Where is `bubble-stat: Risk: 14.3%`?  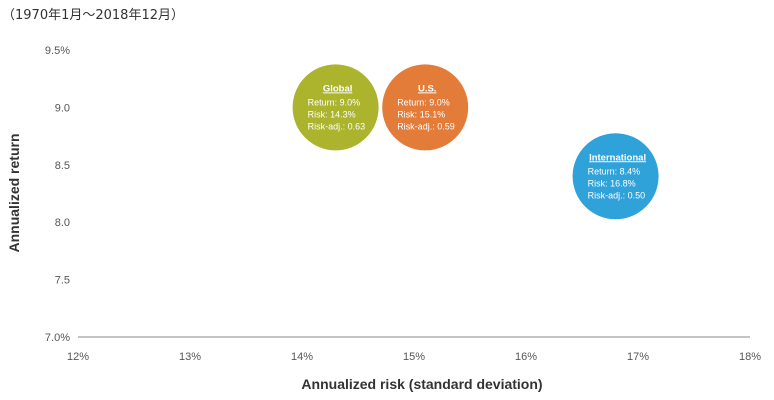
bubble-stat: Risk: 14.3% is located at coordinates (332, 114).